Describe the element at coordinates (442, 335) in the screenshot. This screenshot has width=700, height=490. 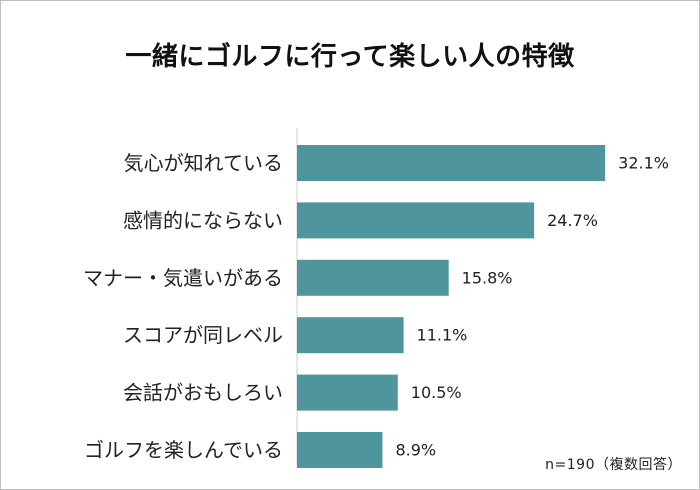
I see `value-label: 11.1%` at that location.